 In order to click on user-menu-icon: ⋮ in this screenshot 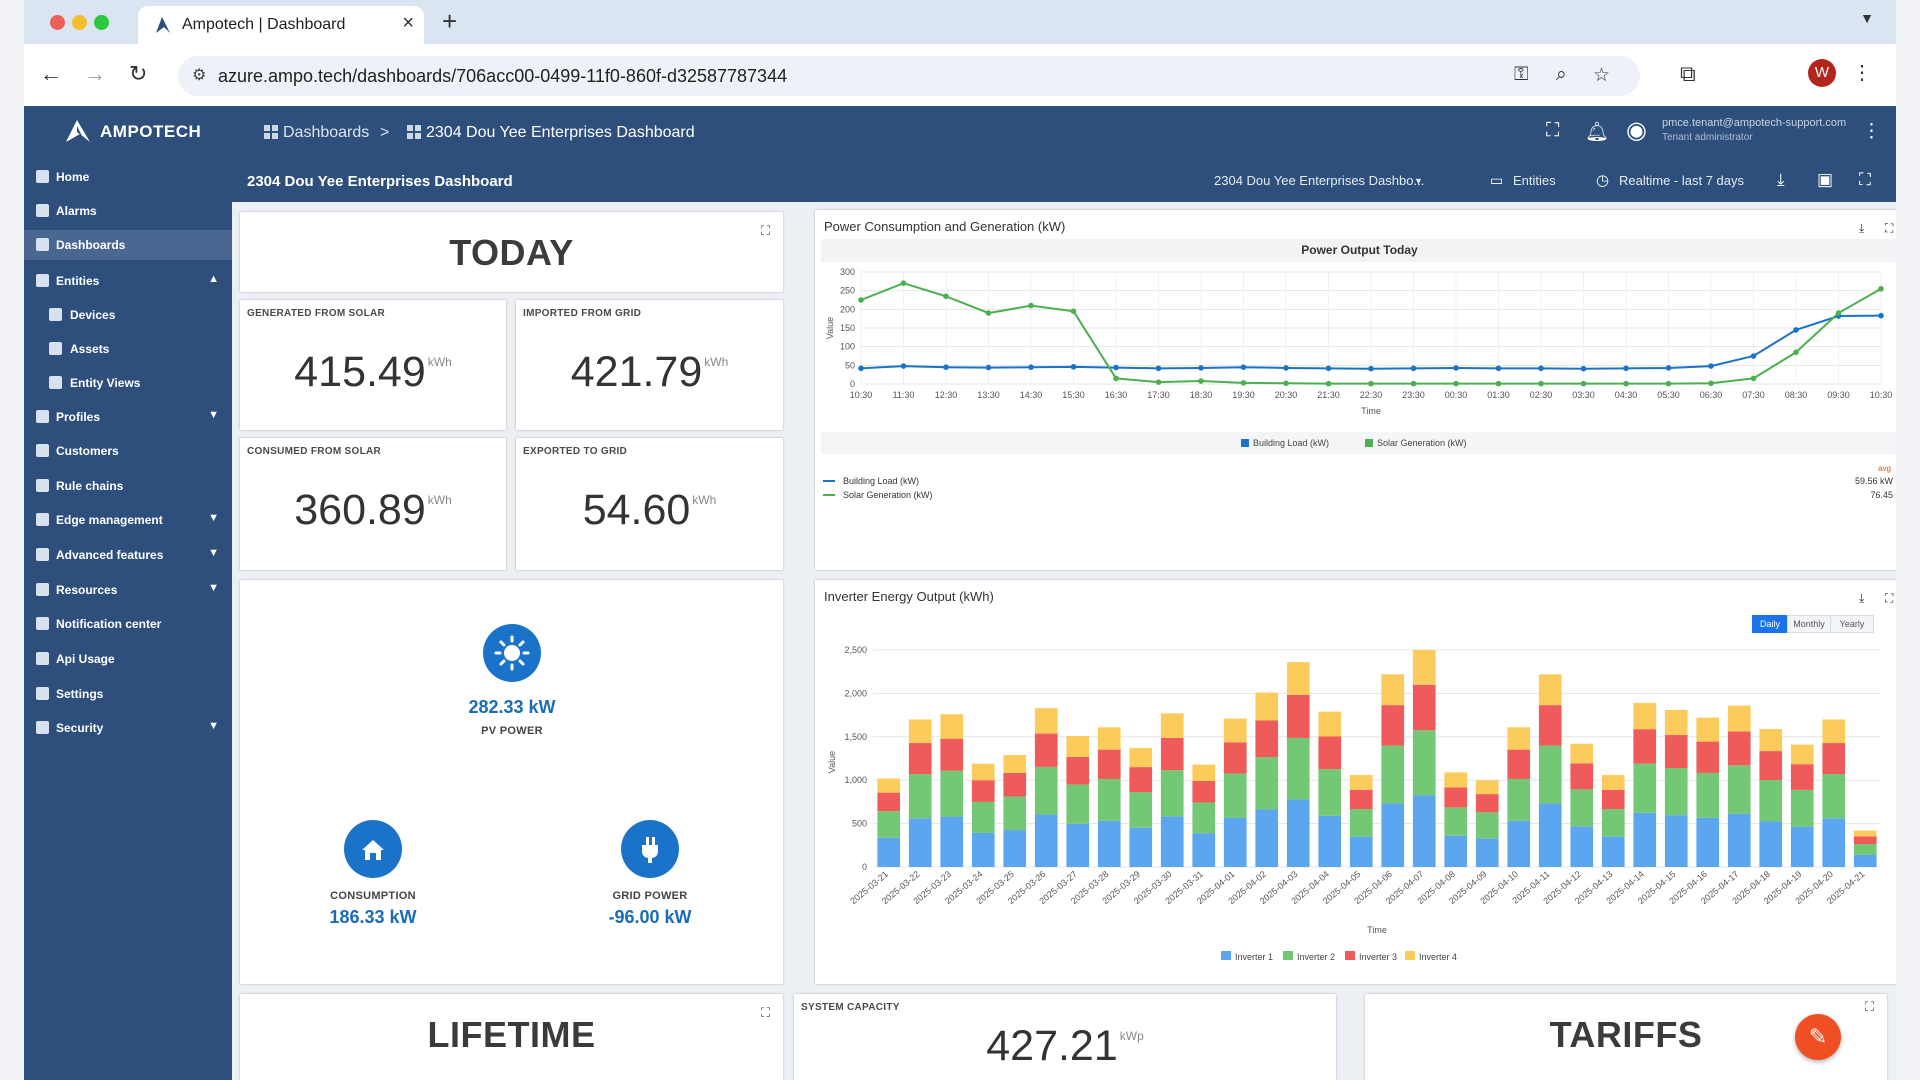, I will do `click(1871, 131)`.